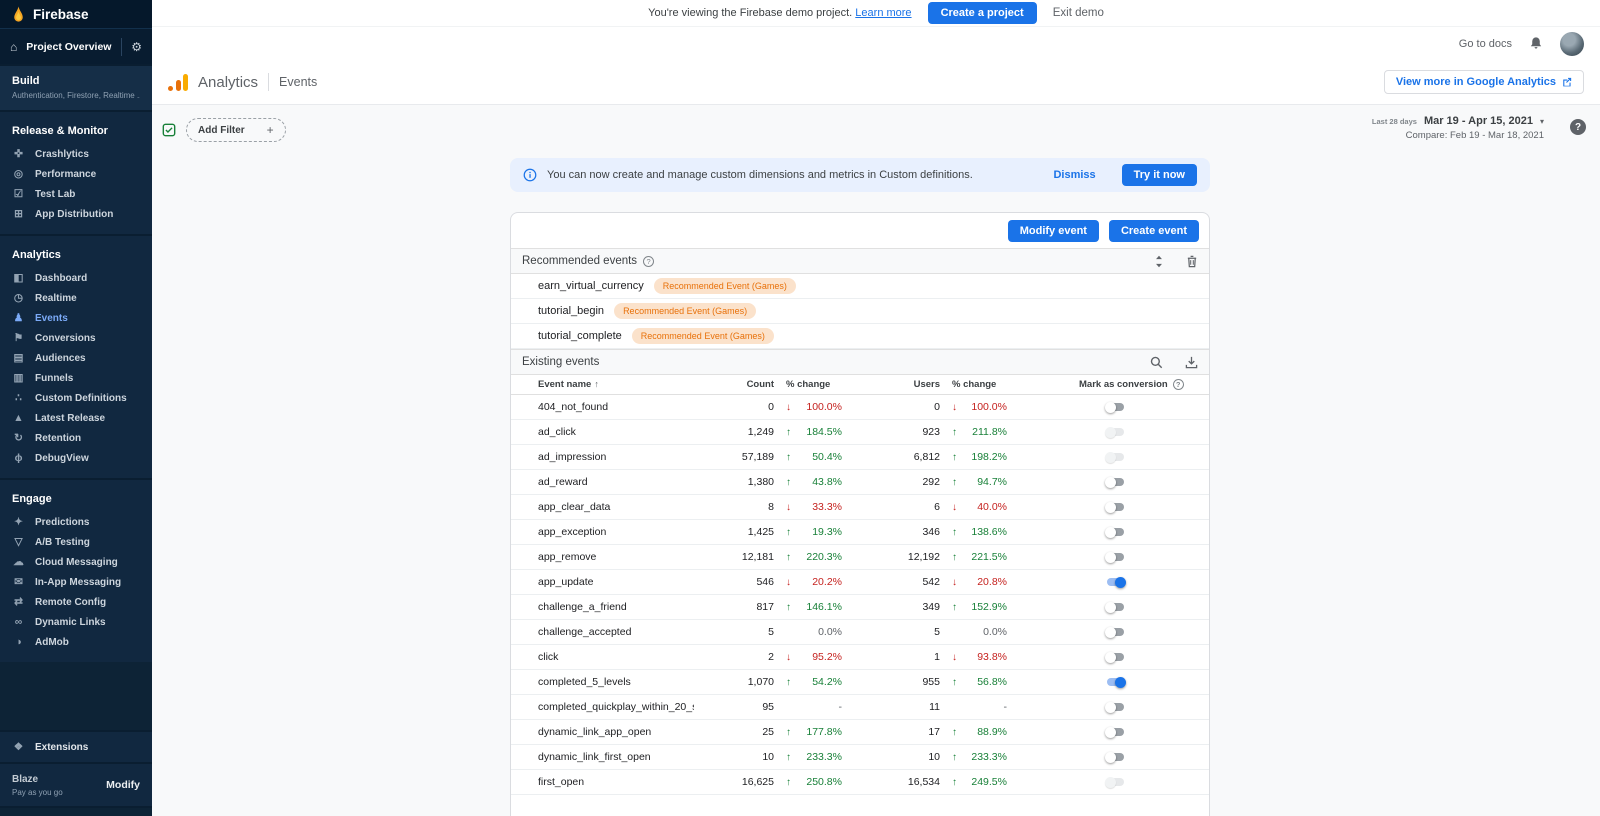 The height and width of the screenshot is (816, 1600). I want to click on firebase-brand: Firebase, so click(76, 14).